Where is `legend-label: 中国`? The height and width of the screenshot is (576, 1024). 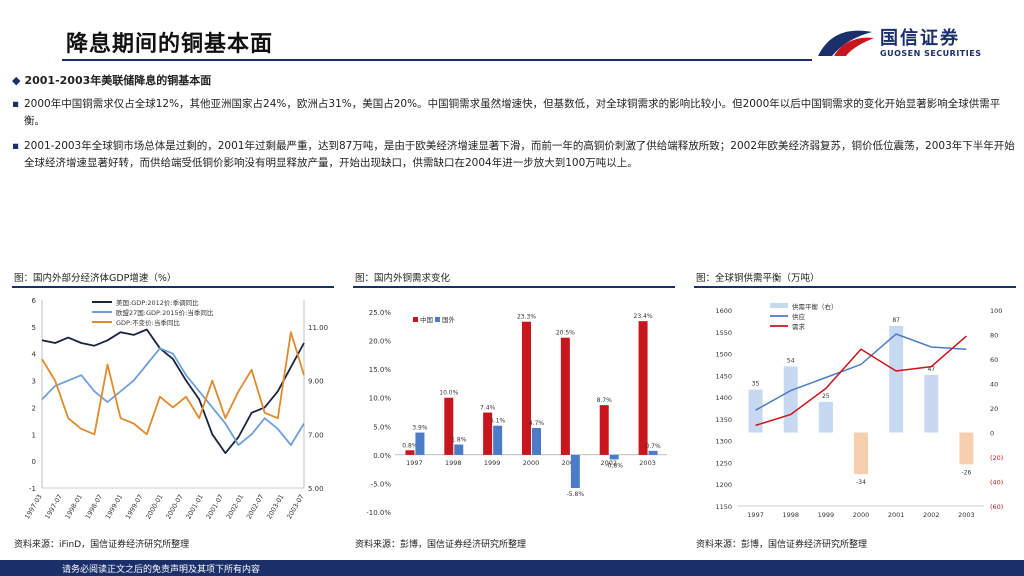 legend-label: 中国 is located at coordinates (426, 319).